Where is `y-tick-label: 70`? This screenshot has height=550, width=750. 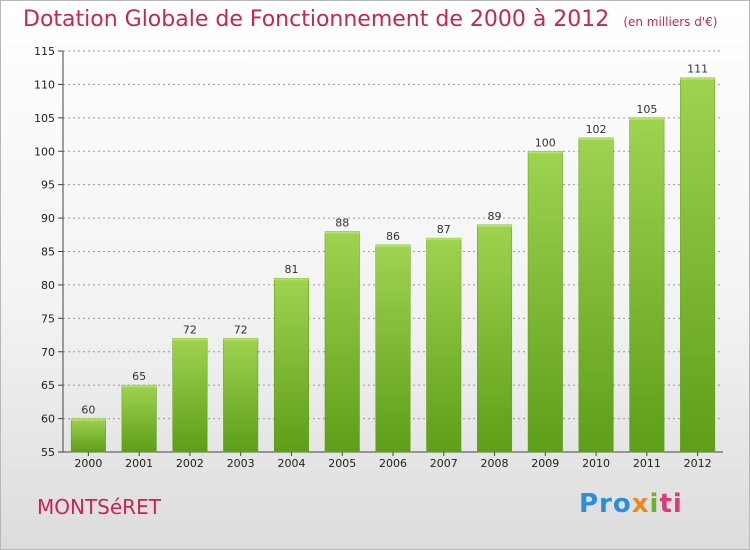
y-tick-label: 70 is located at coordinates (48, 352).